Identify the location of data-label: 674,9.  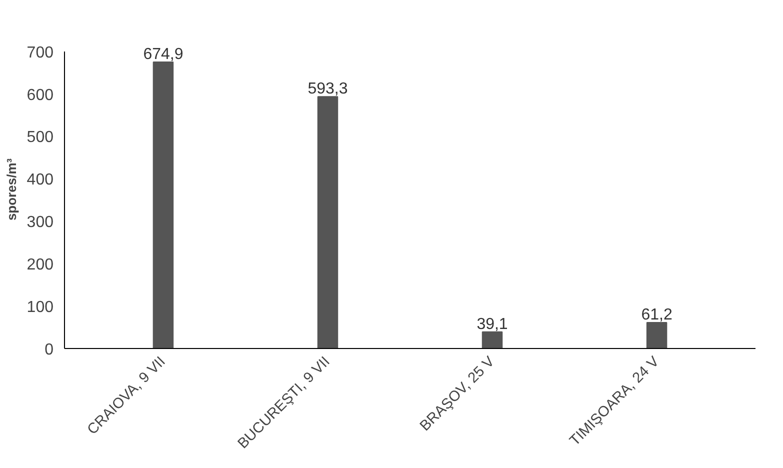
(163, 54).